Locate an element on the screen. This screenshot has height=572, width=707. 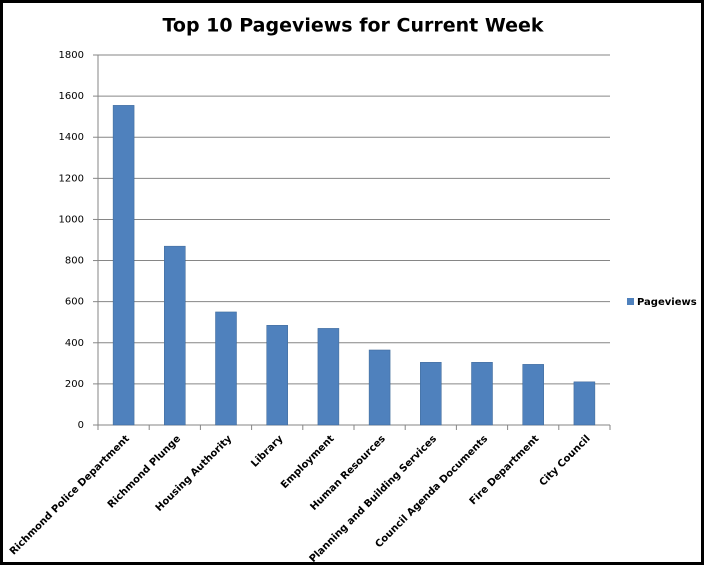
chart-title: Top 10 Pageviews for Current Week is located at coordinates (352, 26).